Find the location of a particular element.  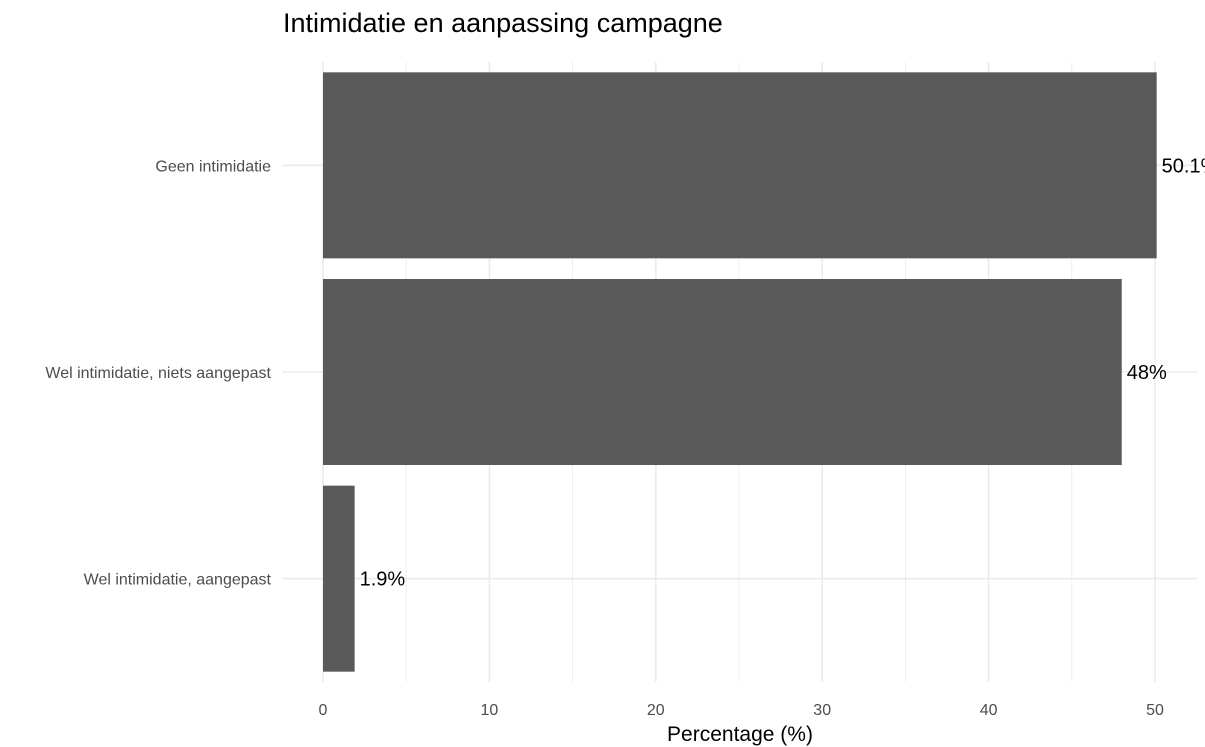

x-axis-title: Percentage (%) is located at coordinates (740, 734).